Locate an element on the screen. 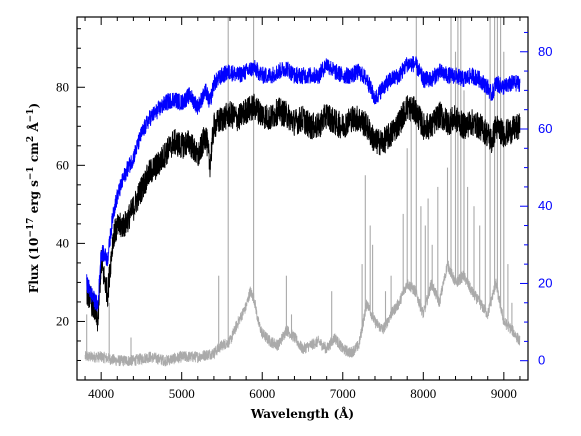  y-axis-title: Flux (10−17 erg s−1 cm2 Å−1) is located at coordinates (33, 198).